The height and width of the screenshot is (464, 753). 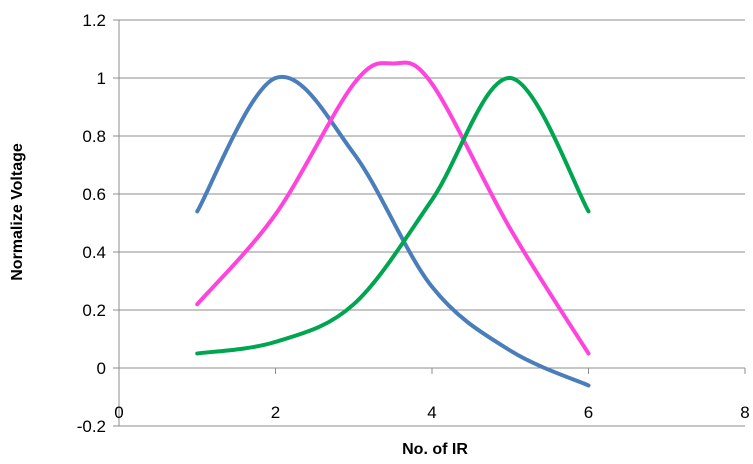 What do you see at coordinates (17, 212) in the screenshot?
I see `y-axis-title: Normalize Voltage` at bounding box center [17, 212].